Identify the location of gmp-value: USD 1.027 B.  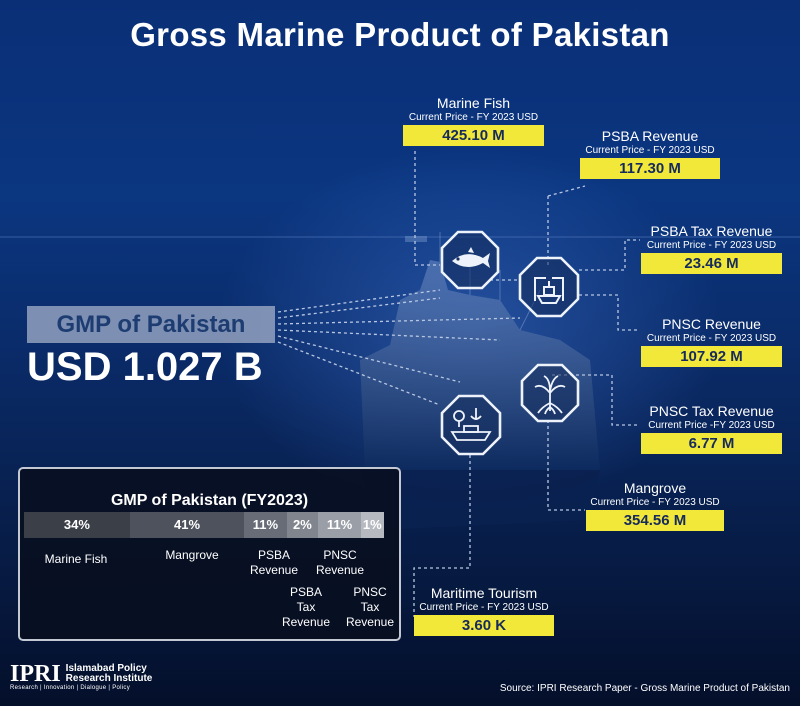
(145, 367).